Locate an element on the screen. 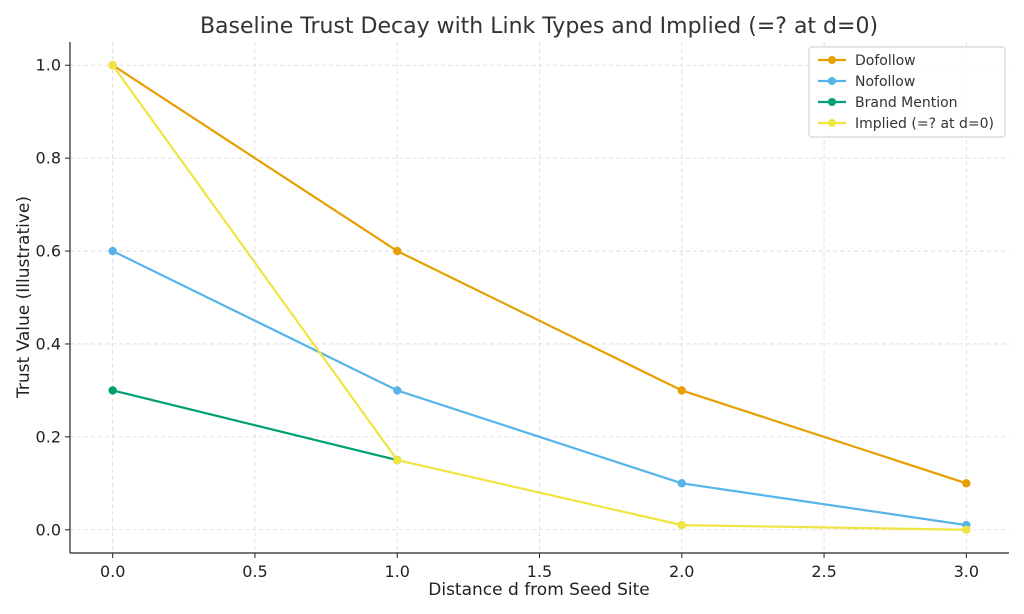 The height and width of the screenshot is (614, 1024). y-tick-label: 0.2 is located at coordinates (48, 436).